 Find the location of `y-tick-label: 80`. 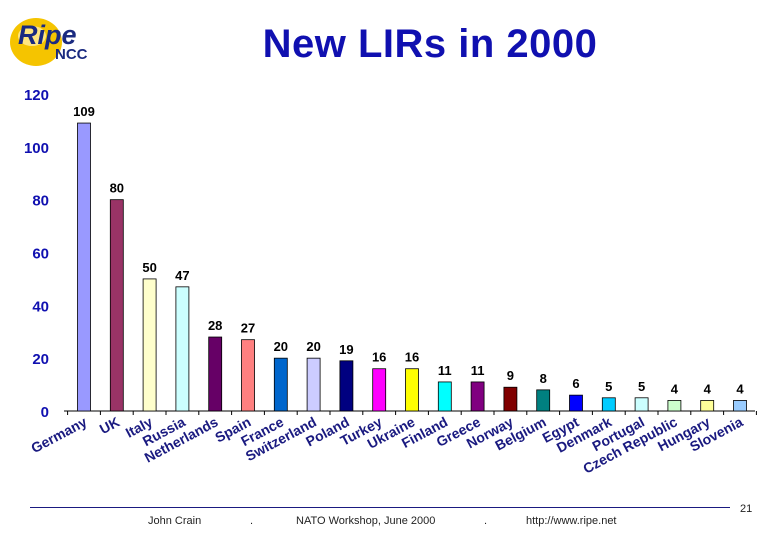

y-tick-label: 80 is located at coordinates (40, 201).